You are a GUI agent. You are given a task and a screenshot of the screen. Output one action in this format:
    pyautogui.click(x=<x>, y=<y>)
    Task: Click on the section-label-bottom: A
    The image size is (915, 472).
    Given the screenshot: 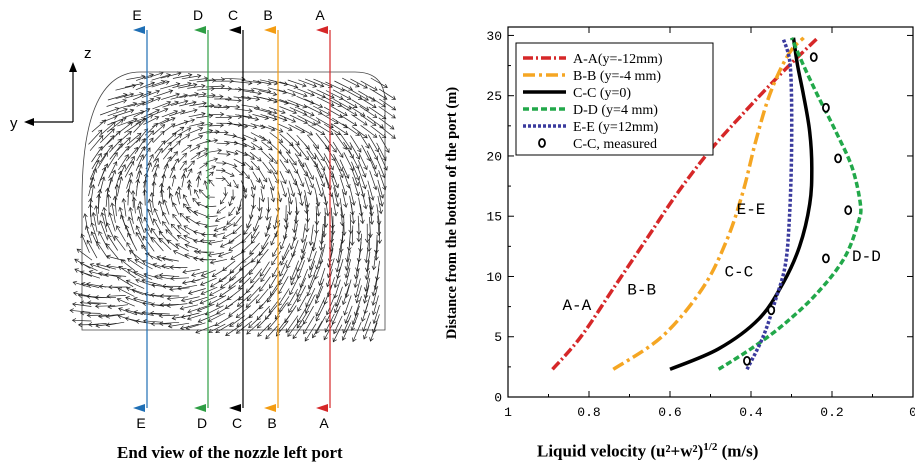 What is the action you would take?
    pyautogui.click(x=324, y=423)
    